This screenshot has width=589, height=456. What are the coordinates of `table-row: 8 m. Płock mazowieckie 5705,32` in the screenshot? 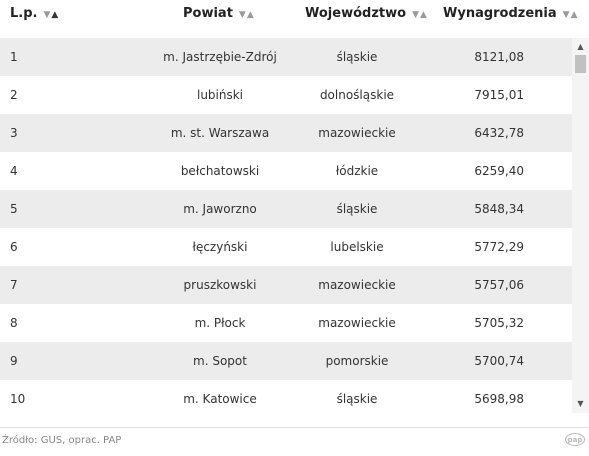 It's located at (286, 323).